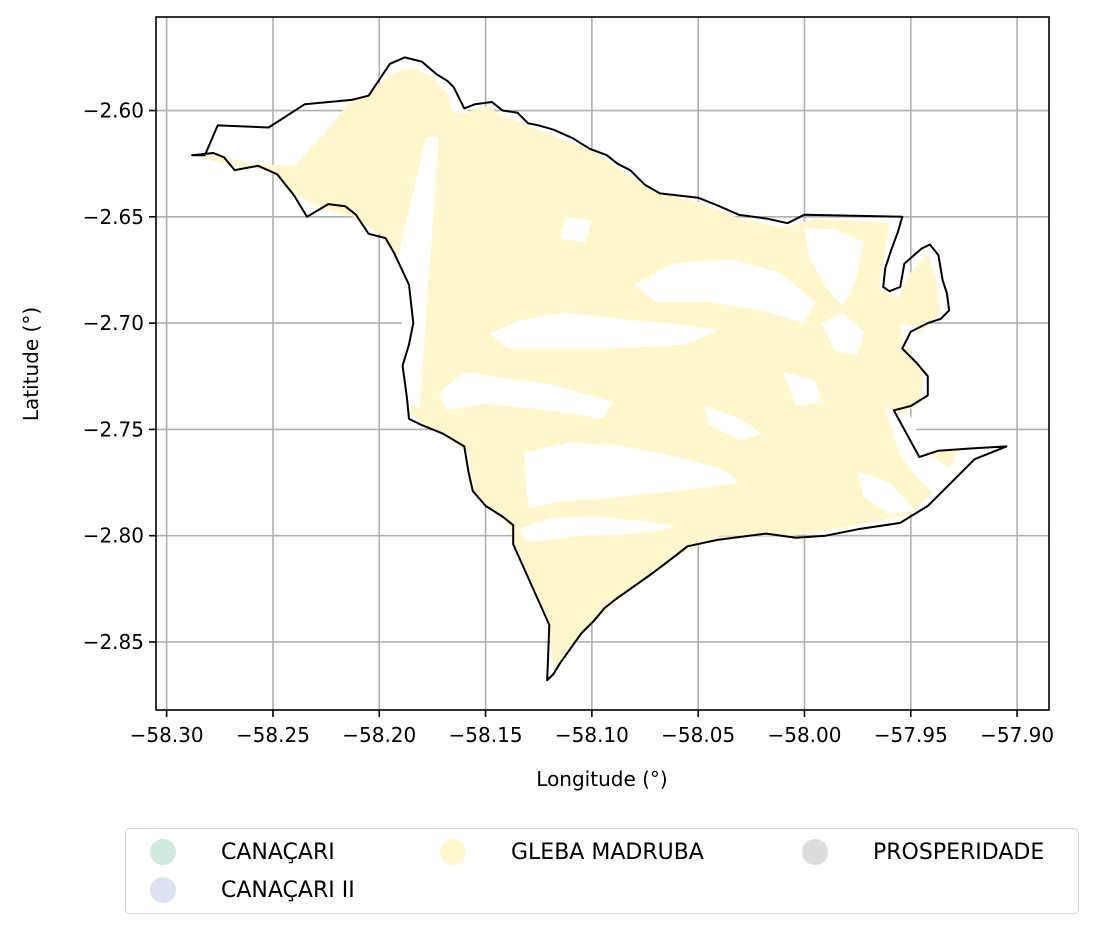 This screenshot has width=1099, height=934. What do you see at coordinates (804, 735) in the screenshot?
I see `x-tick-label: −58.00` at bounding box center [804, 735].